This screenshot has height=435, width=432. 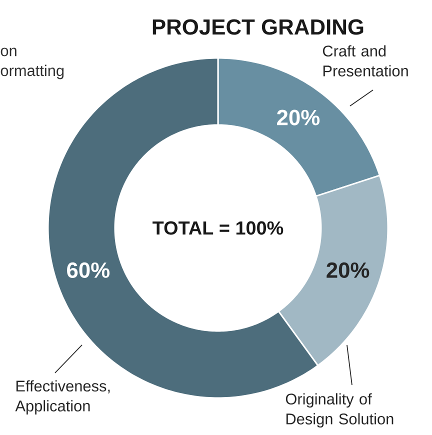 I want to click on text: TOTAL = 100%, so click(x=218, y=228).